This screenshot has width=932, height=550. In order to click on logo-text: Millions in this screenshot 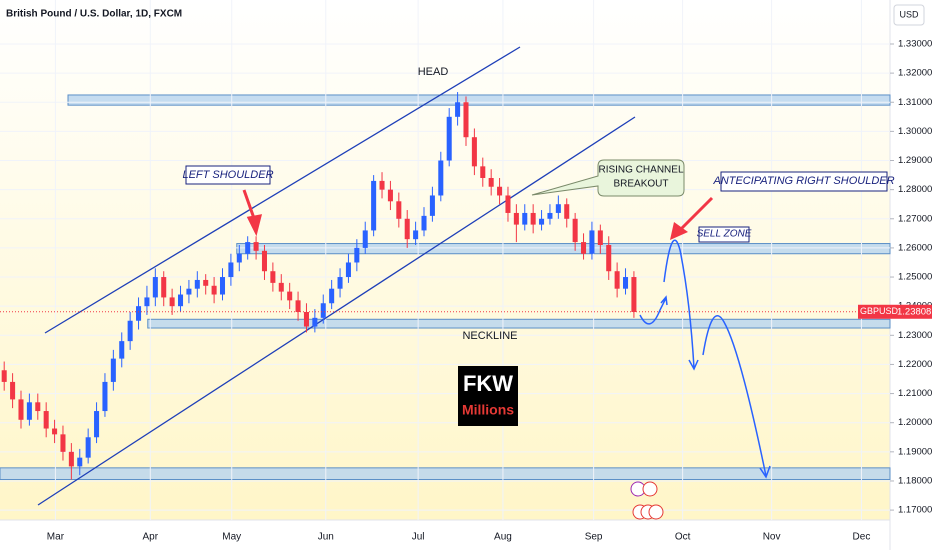, I will do `click(488, 410)`.